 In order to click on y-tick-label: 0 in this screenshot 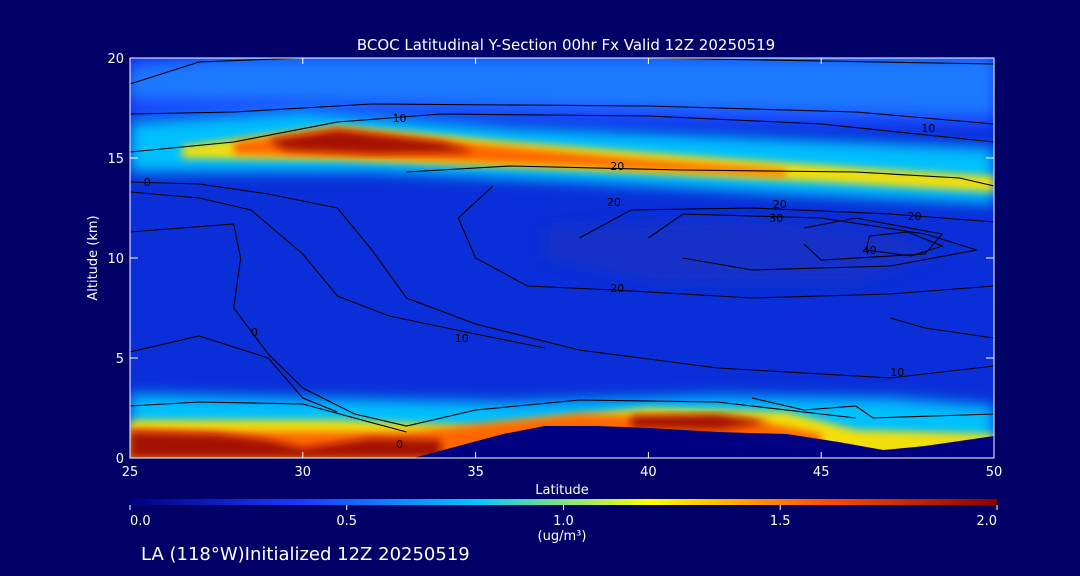, I will do `click(120, 459)`.